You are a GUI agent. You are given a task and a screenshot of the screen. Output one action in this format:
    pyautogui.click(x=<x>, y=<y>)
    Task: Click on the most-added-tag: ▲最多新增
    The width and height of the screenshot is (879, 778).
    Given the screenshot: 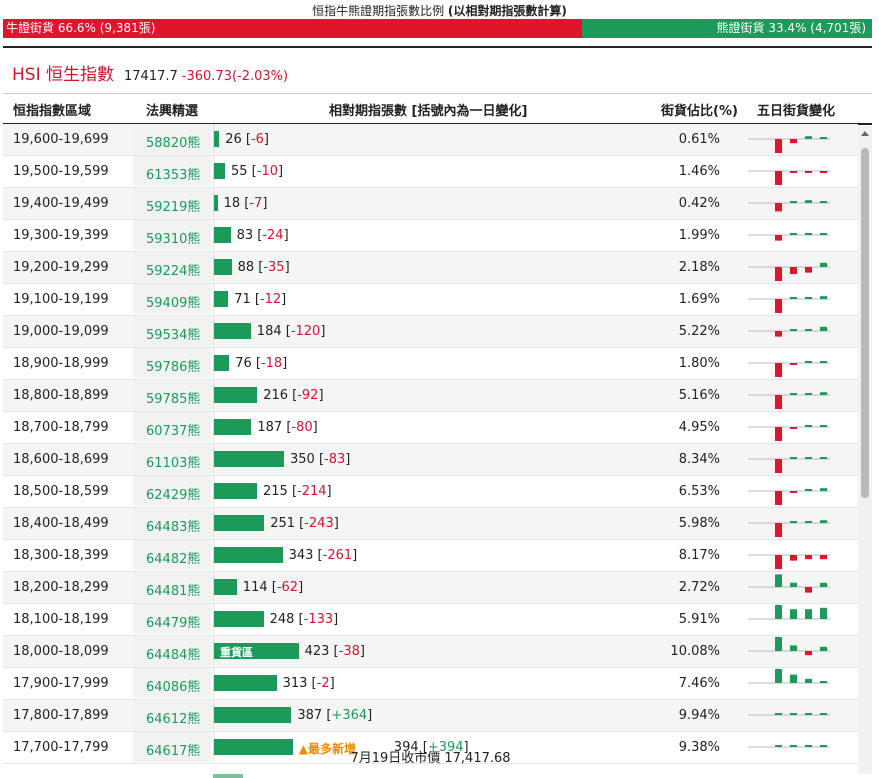 What is the action you would take?
    pyautogui.click(x=327, y=749)
    